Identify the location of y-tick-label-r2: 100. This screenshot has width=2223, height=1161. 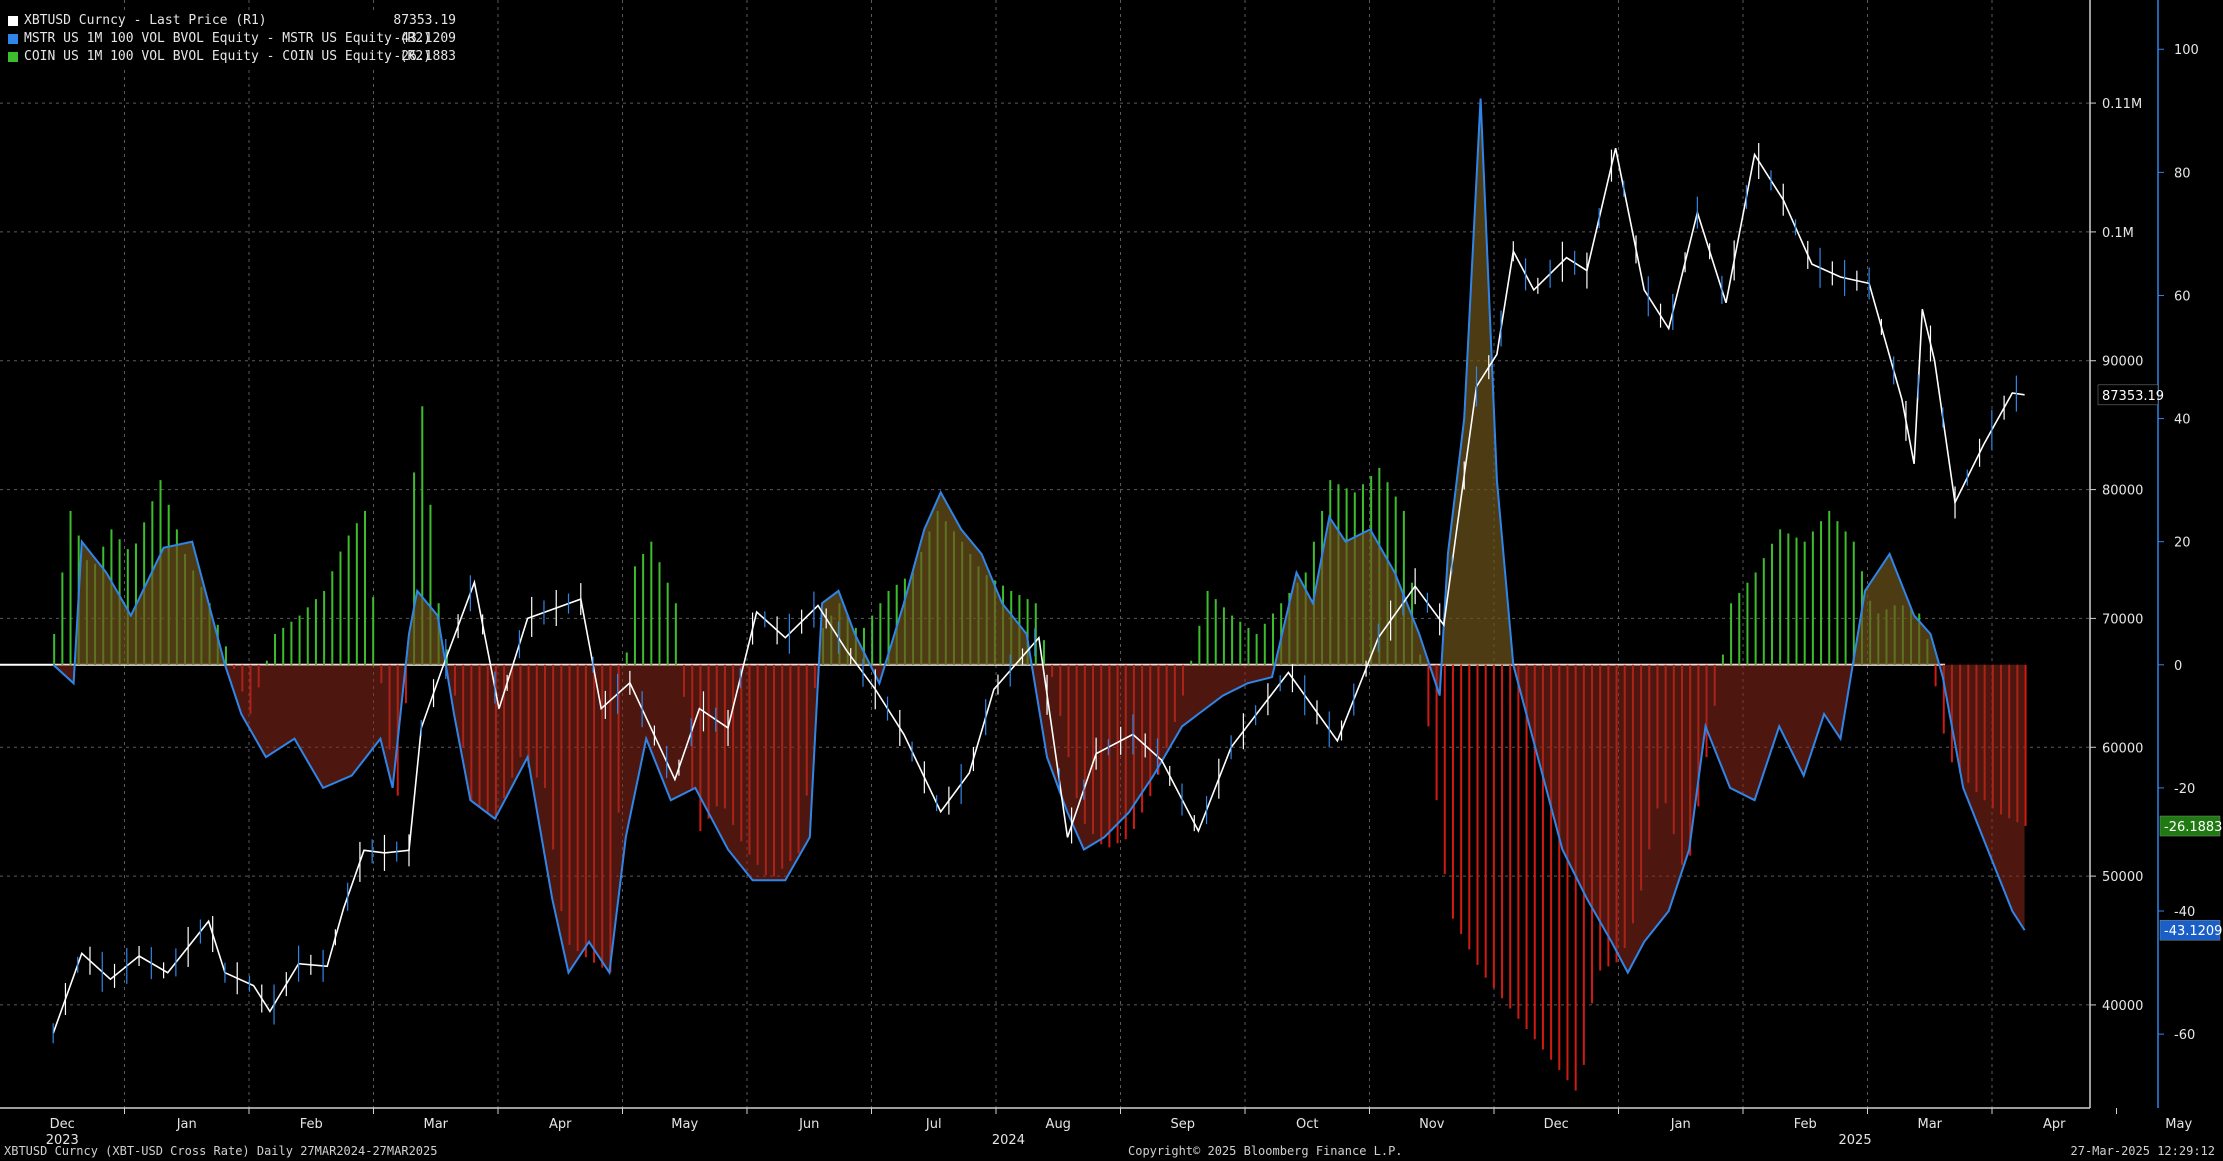
(2186, 50).